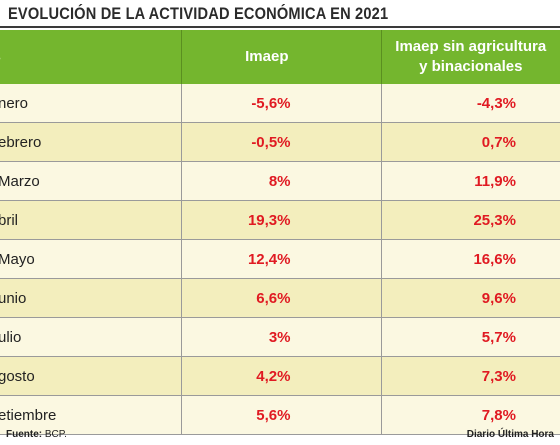 Image resolution: width=560 pixels, height=445 pixels. What do you see at coordinates (510, 434) in the screenshot?
I see `publisher-brand: Diario Última Hora` at bounding box center [510, 434].